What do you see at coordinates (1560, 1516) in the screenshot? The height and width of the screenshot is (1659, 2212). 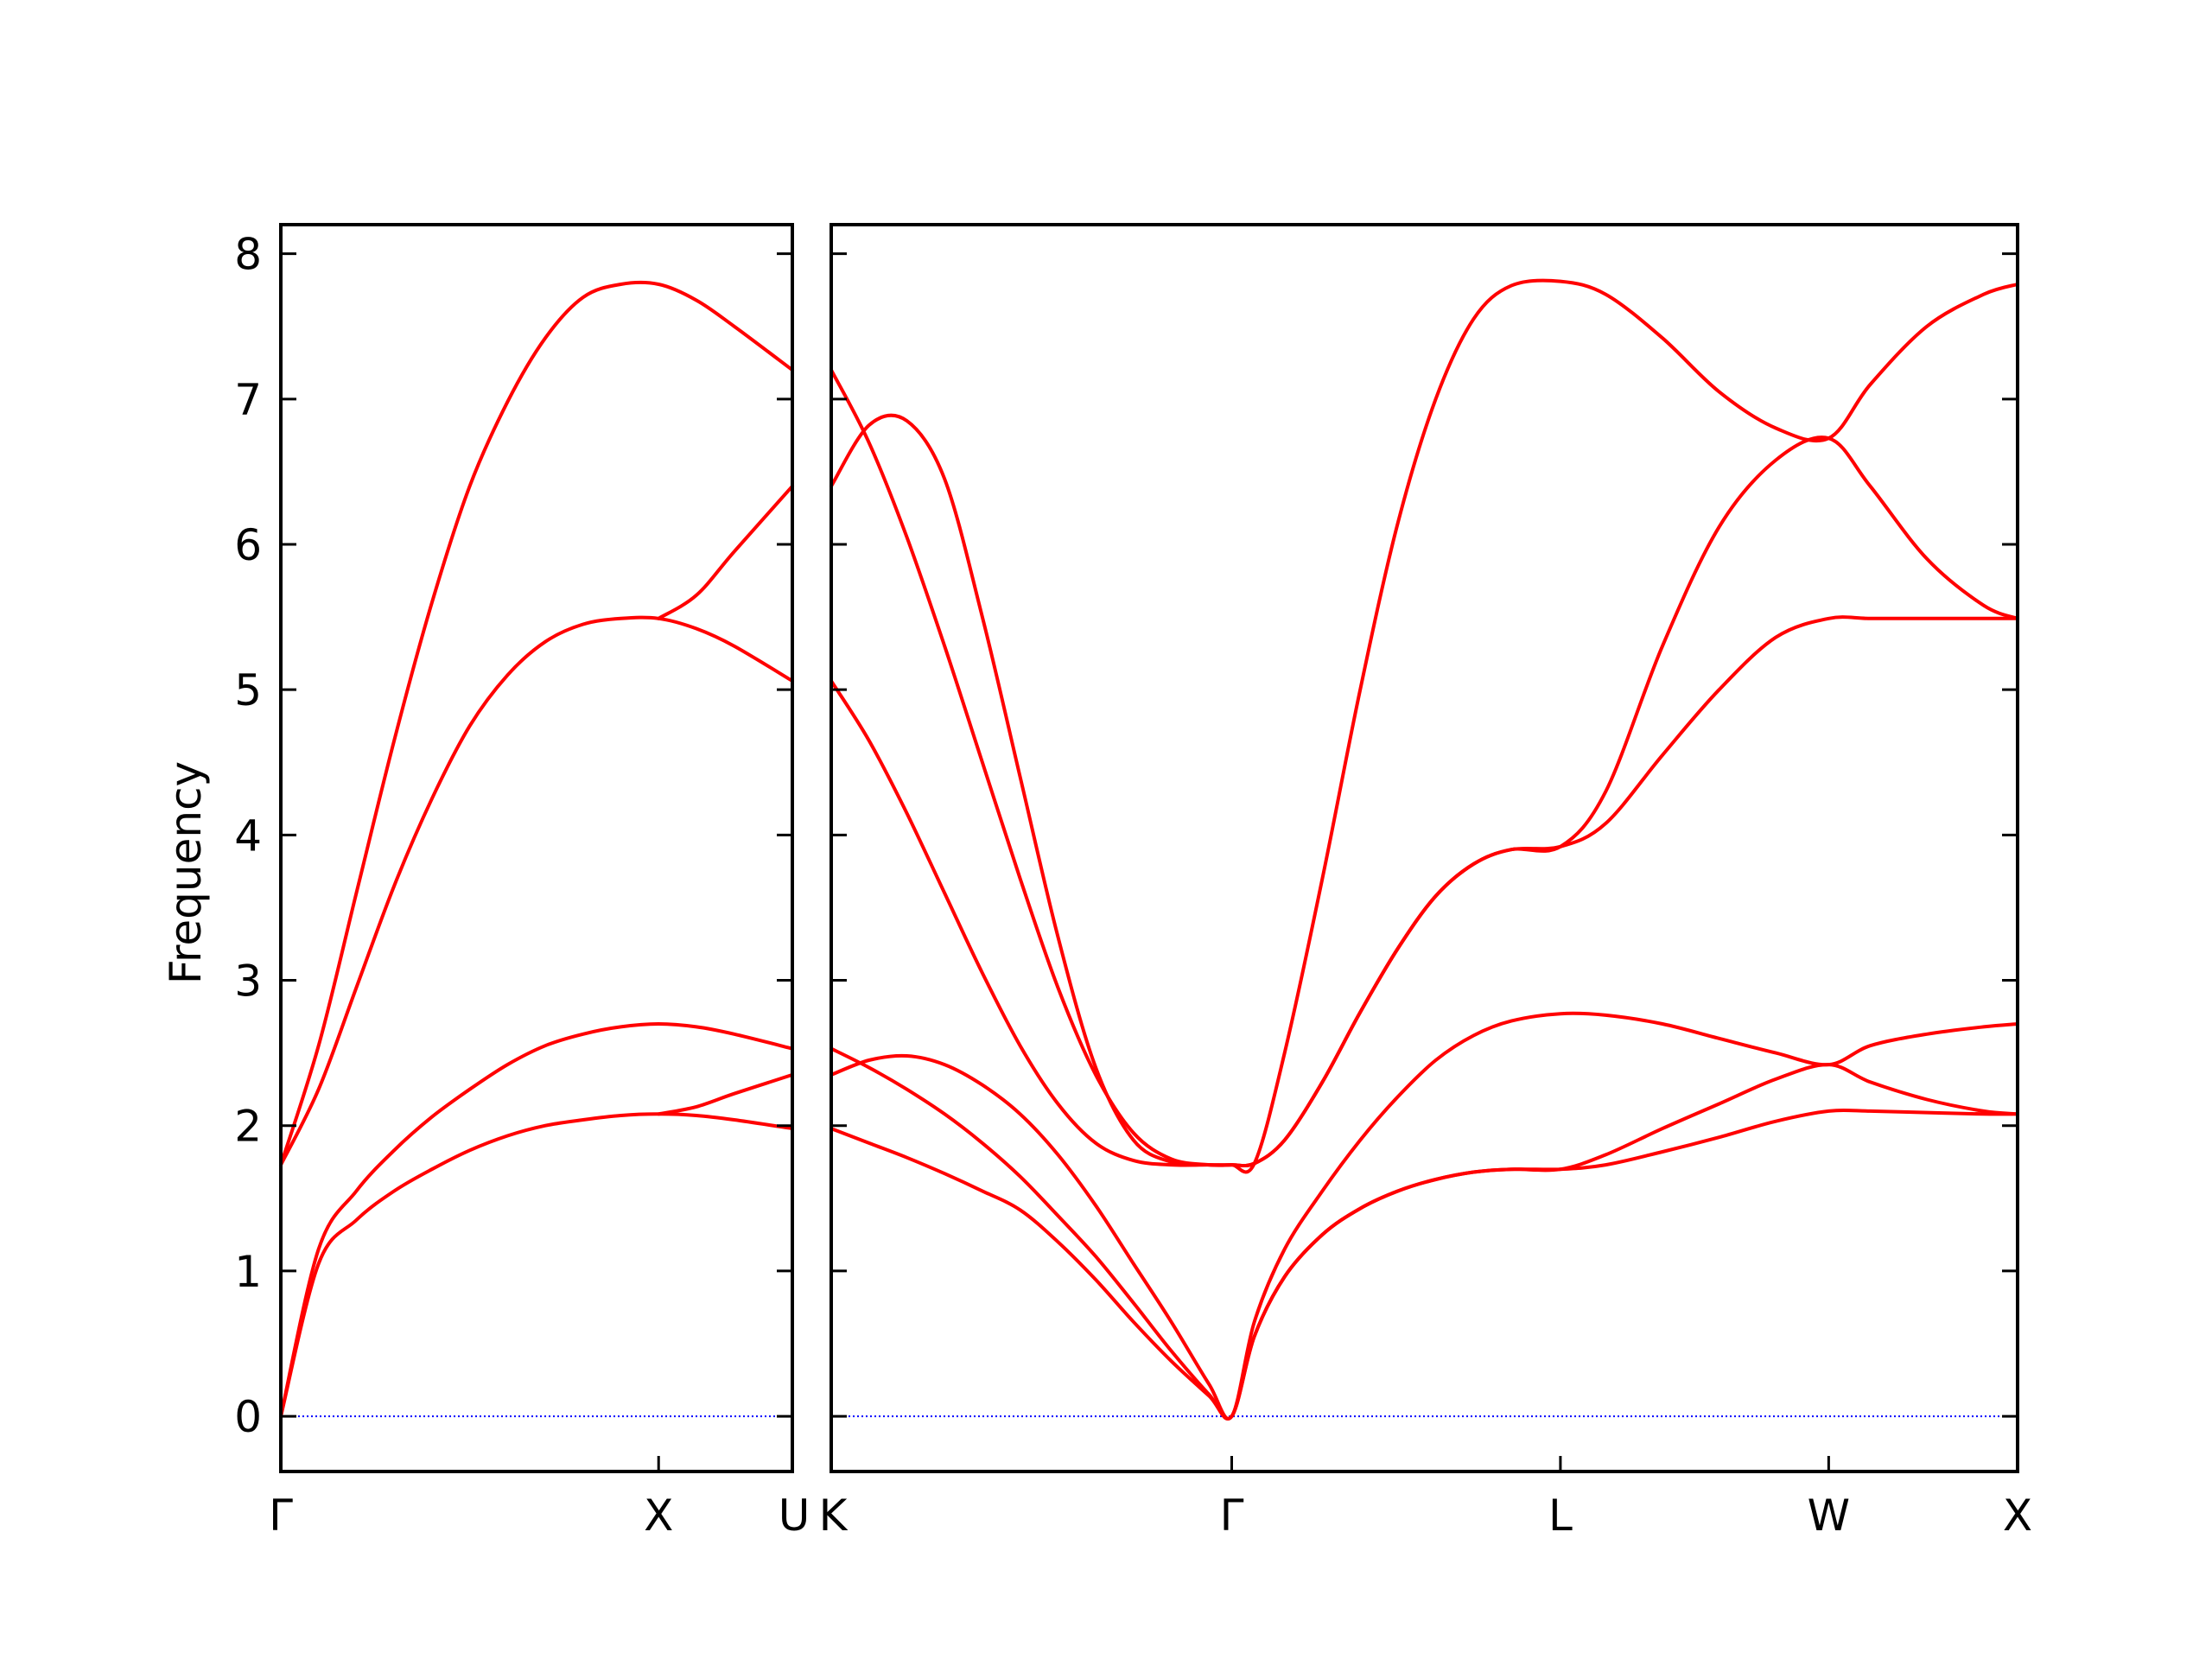 I see `x-tick-label: L` at bounding box center [1560, 1516].